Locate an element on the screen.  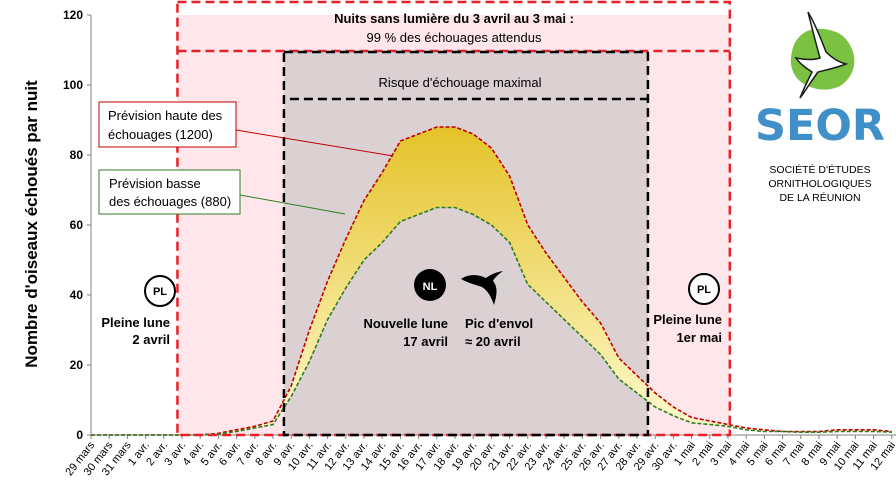
full-moon-marker-2: PL is located at coordinates (704, 289).